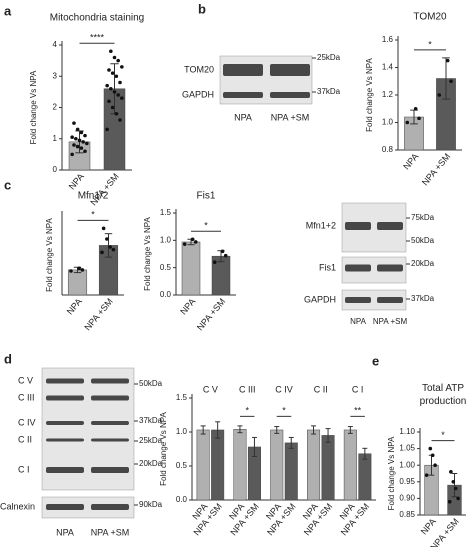 The image size is (474, 547). I want to click on panel-letter: c, so click(7, 184).